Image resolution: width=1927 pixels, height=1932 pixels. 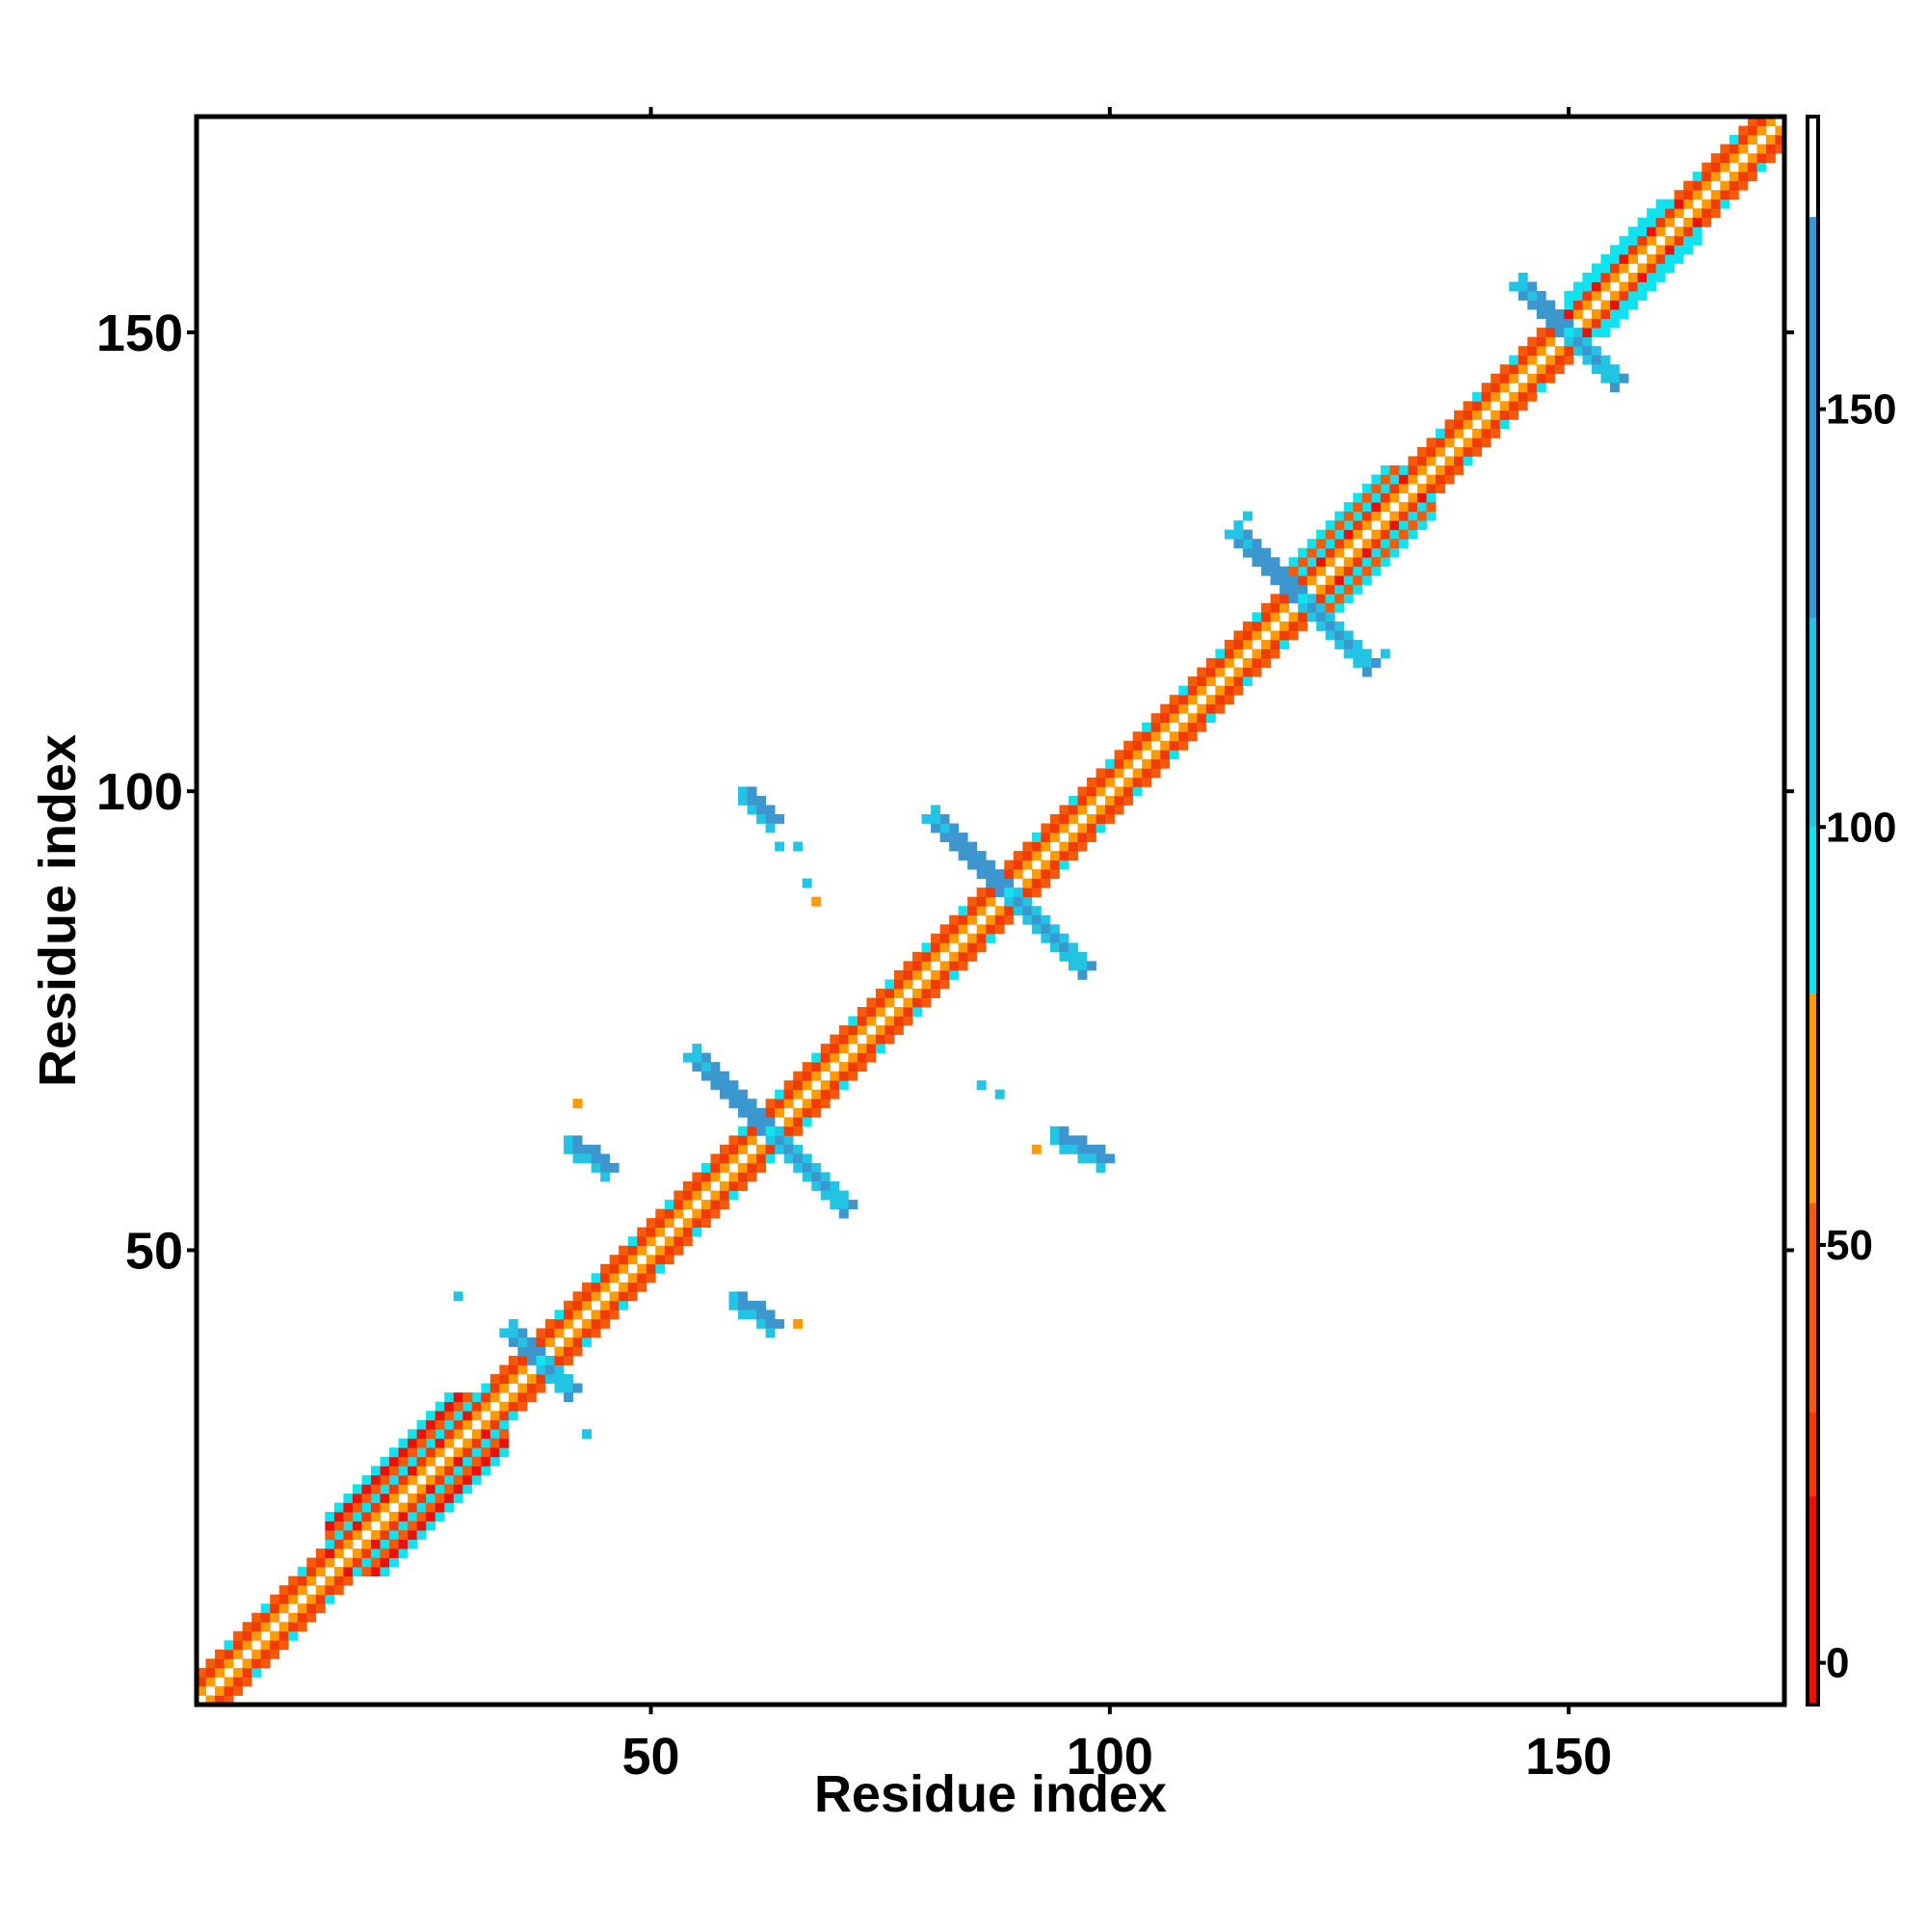 I want to click on colorbar-band, so click(x=1813, y=1098).